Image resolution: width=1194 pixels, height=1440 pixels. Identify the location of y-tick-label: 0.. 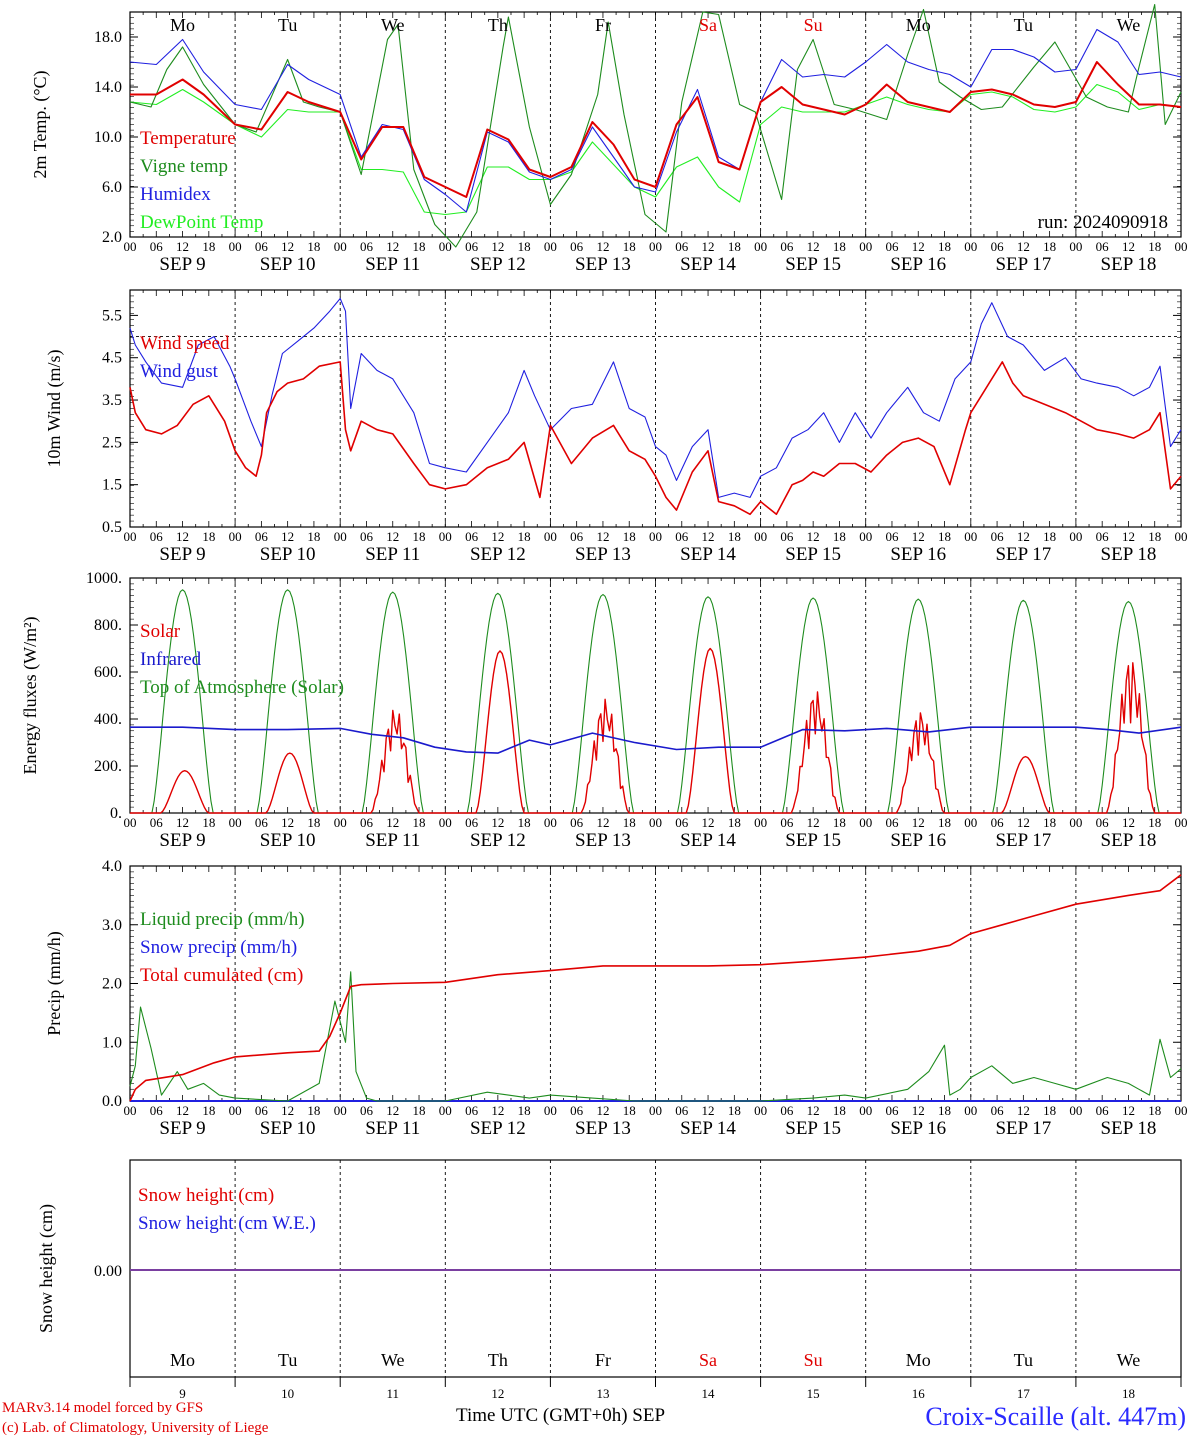
(116, 813).